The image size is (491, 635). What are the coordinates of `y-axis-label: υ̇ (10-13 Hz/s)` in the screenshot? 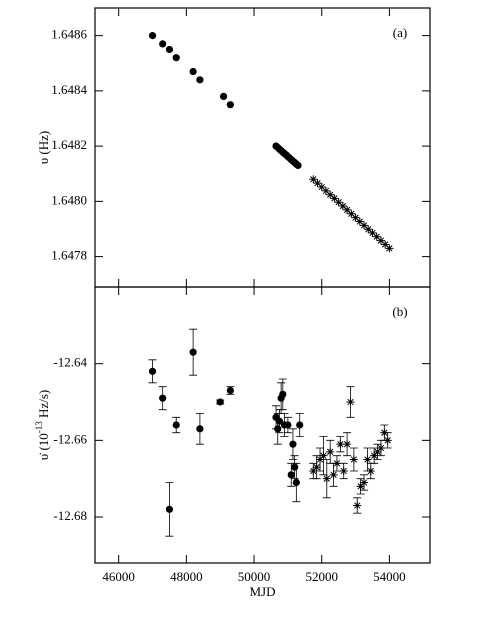 It's located at (42, 425).